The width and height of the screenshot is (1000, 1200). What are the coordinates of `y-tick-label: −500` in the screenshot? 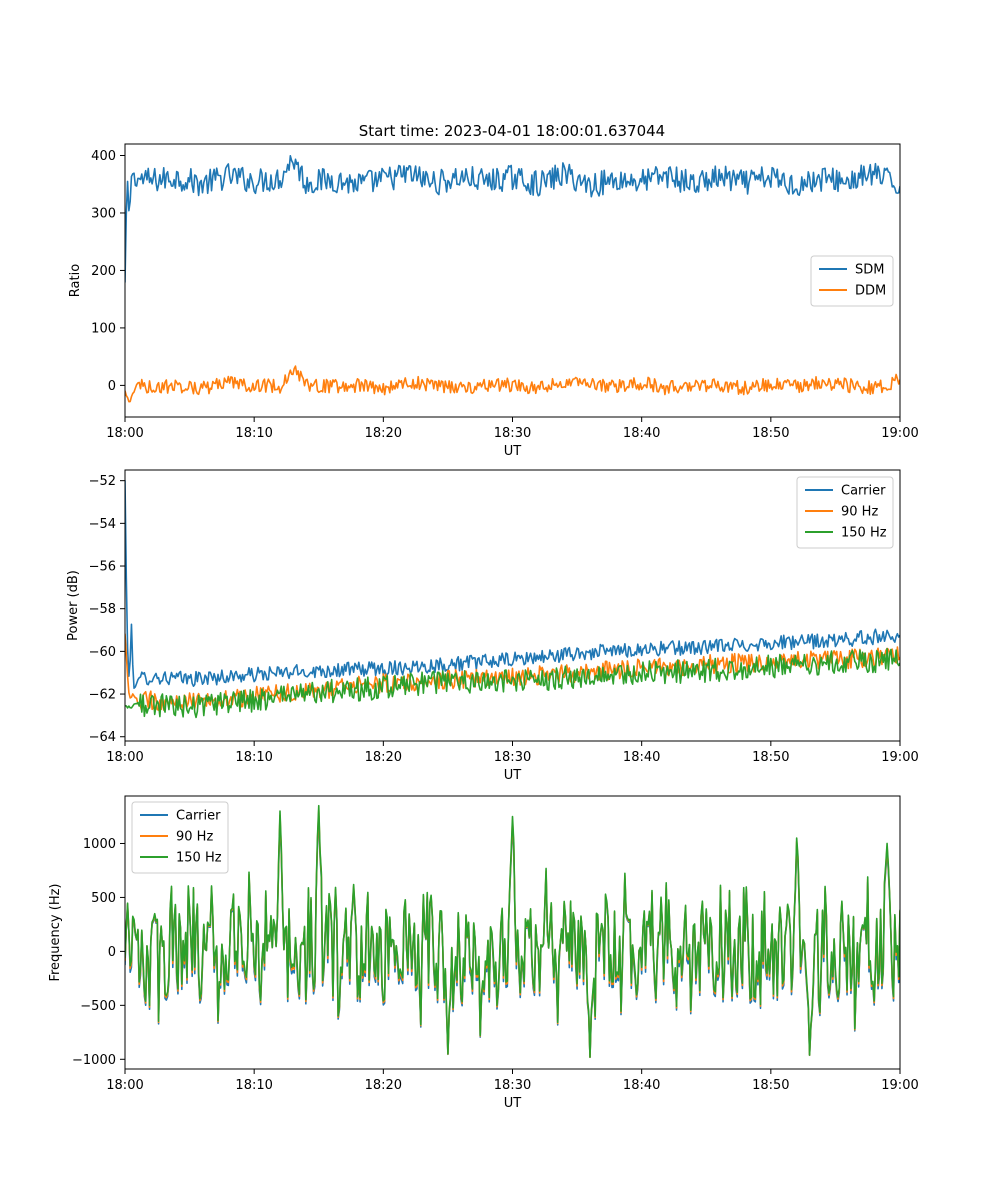 It's located at (98, 1006).